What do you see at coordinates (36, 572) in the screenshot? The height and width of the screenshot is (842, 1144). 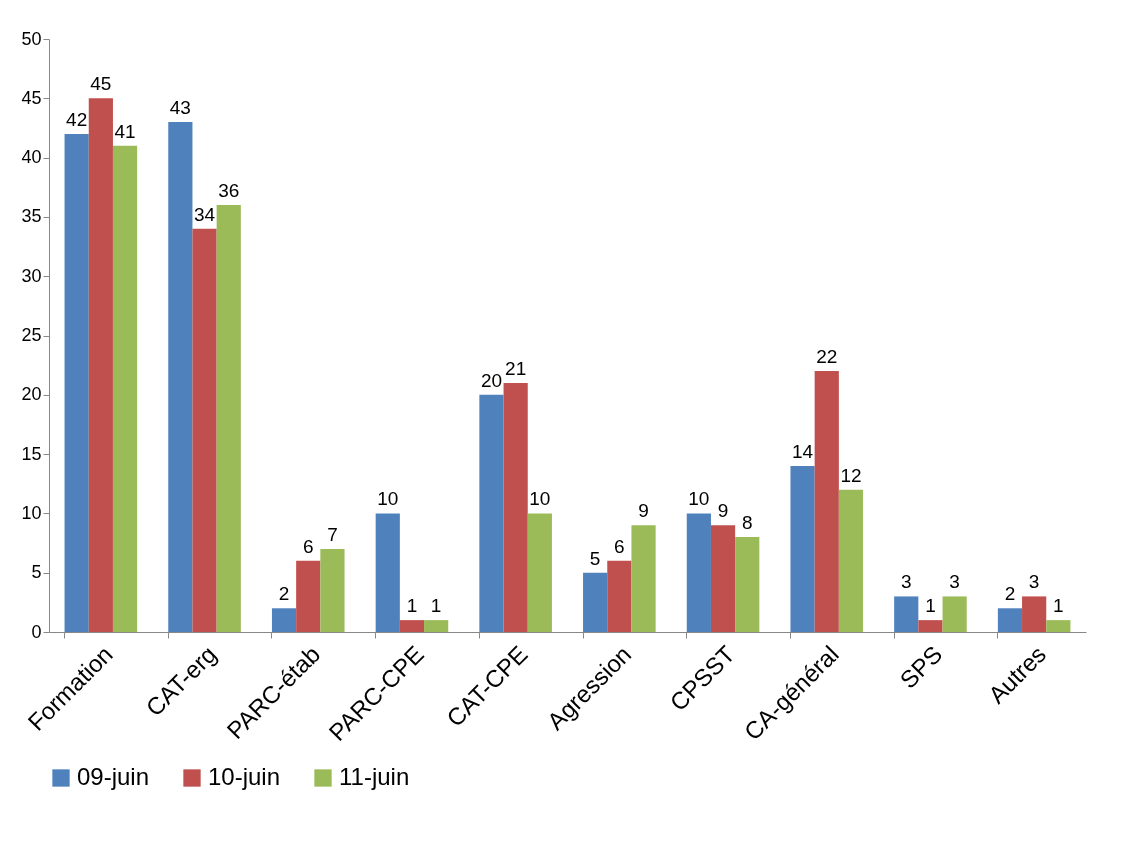 I see `y-tick-label: 5` at bounding box center [36, 572].